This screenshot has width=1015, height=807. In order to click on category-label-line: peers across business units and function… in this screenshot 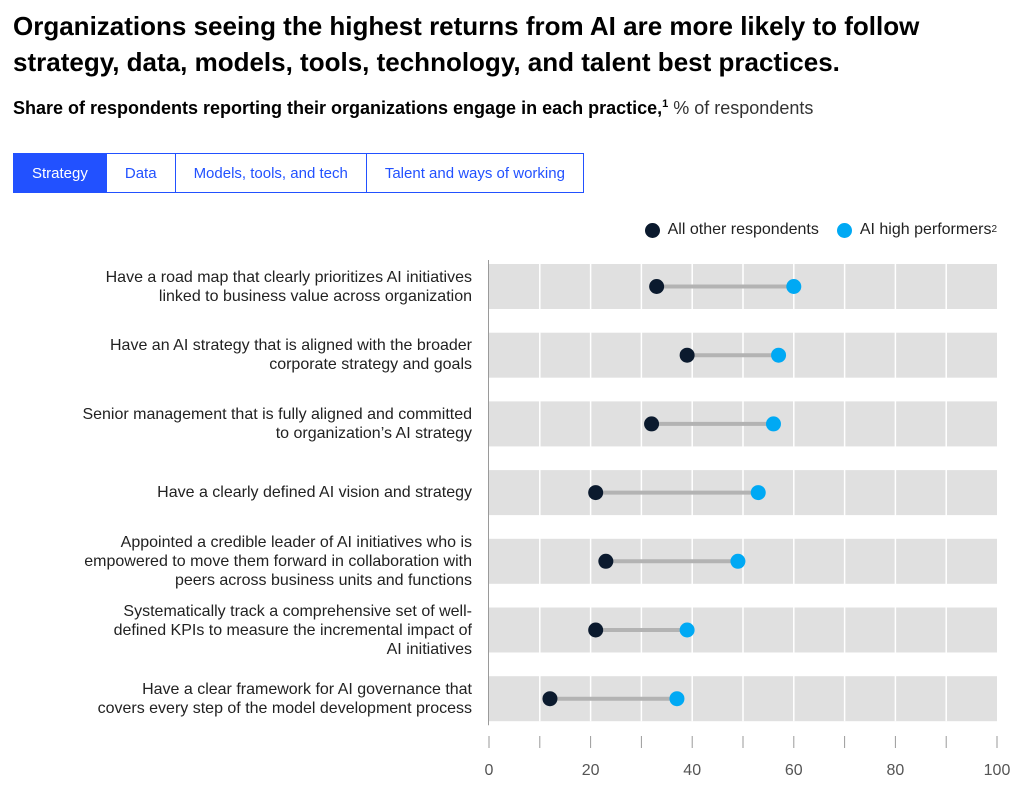, I will do `click(323, 580)`.